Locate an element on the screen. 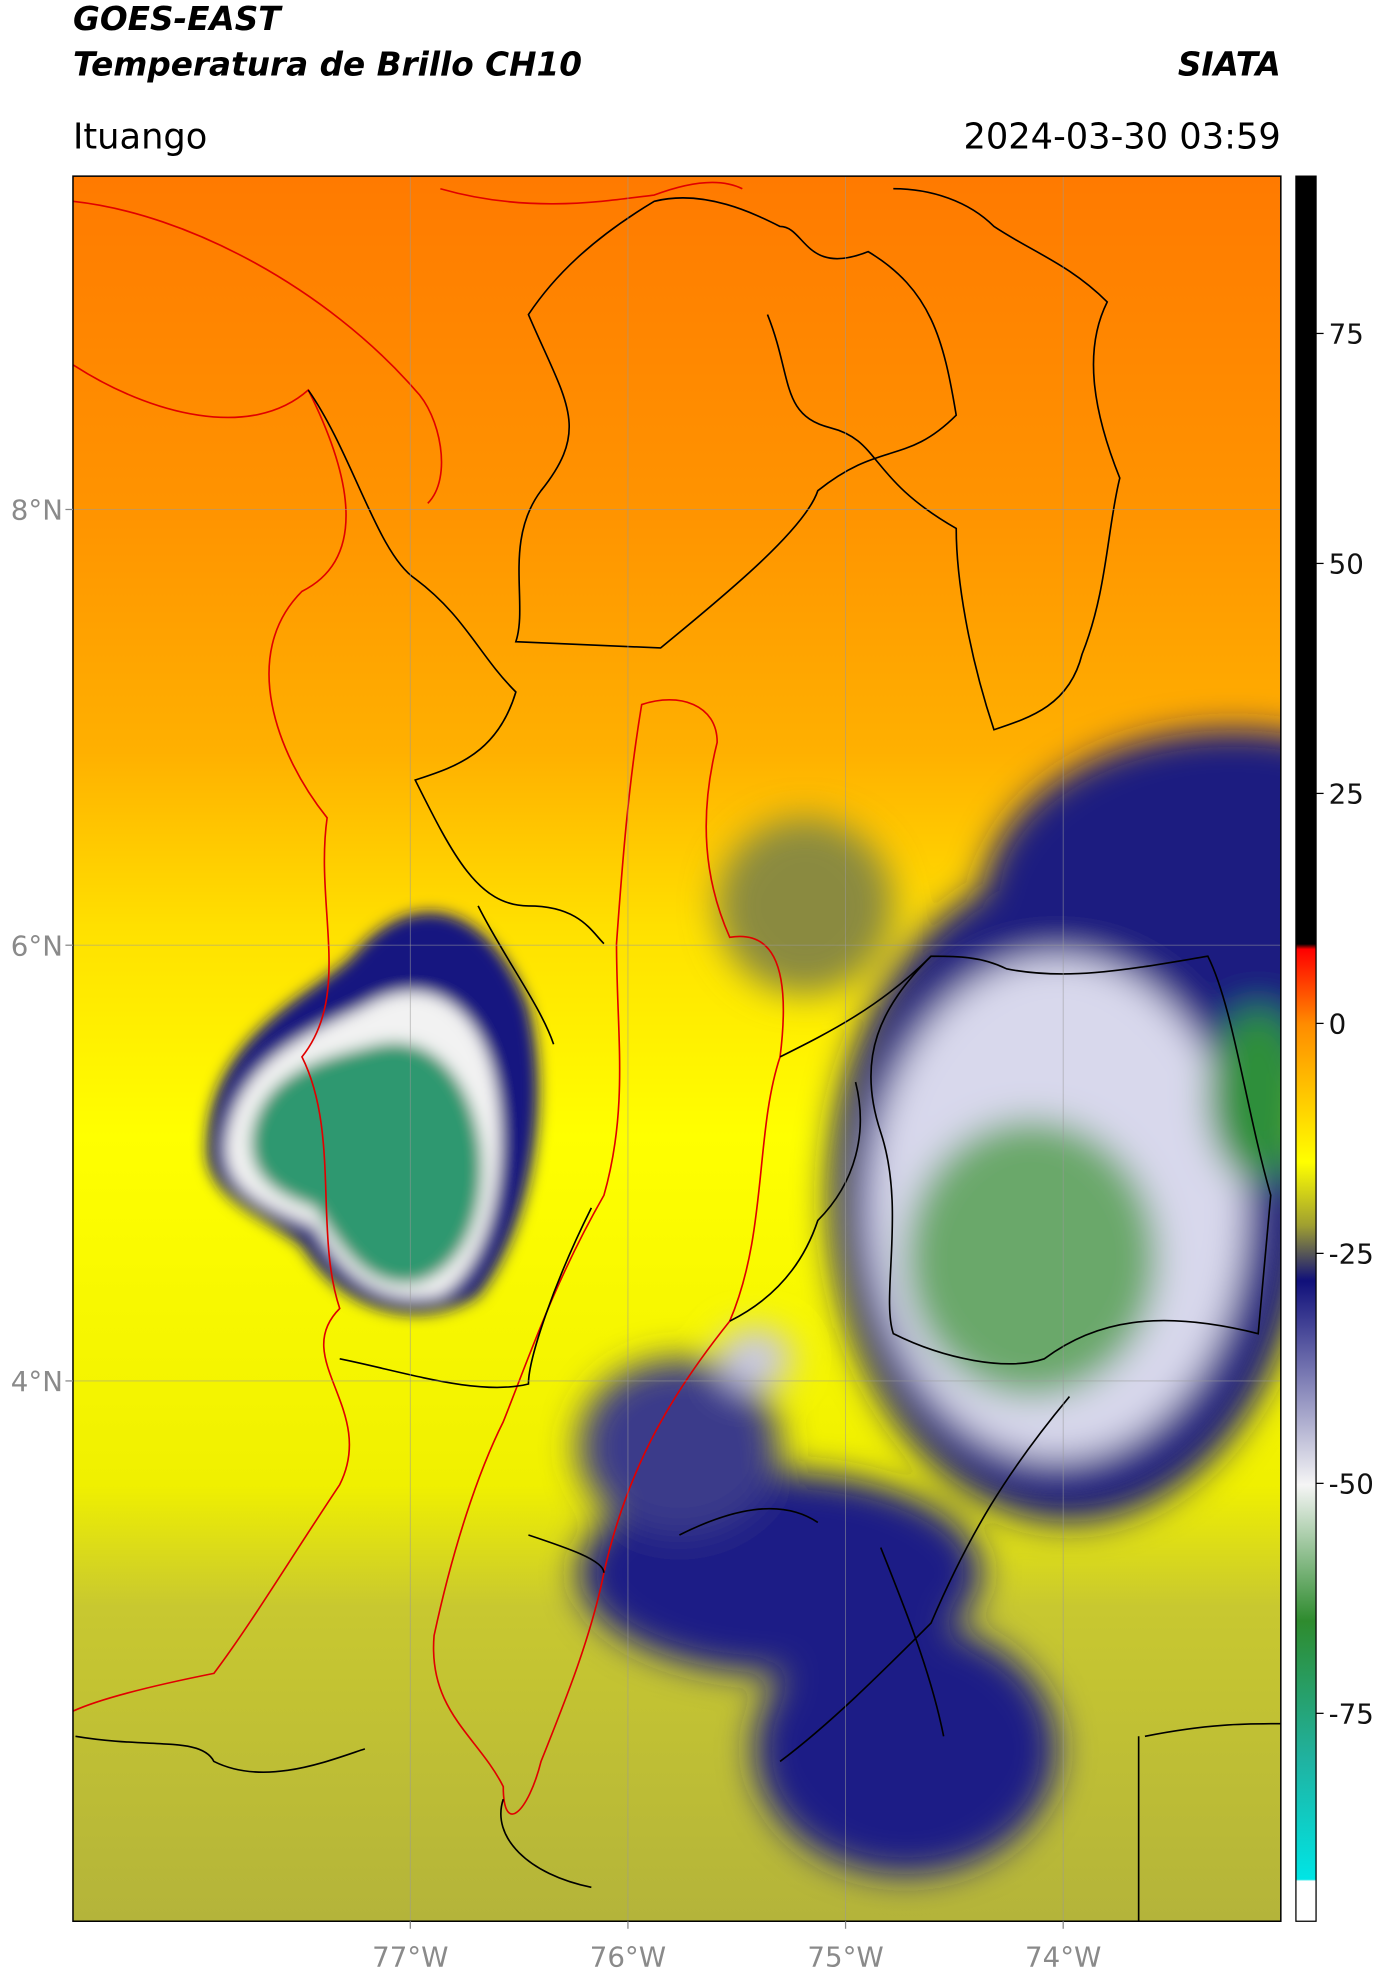 This screenshot has height=1981, width=1384. y-tick-label: 8°N is located at coordinates (37, 510).